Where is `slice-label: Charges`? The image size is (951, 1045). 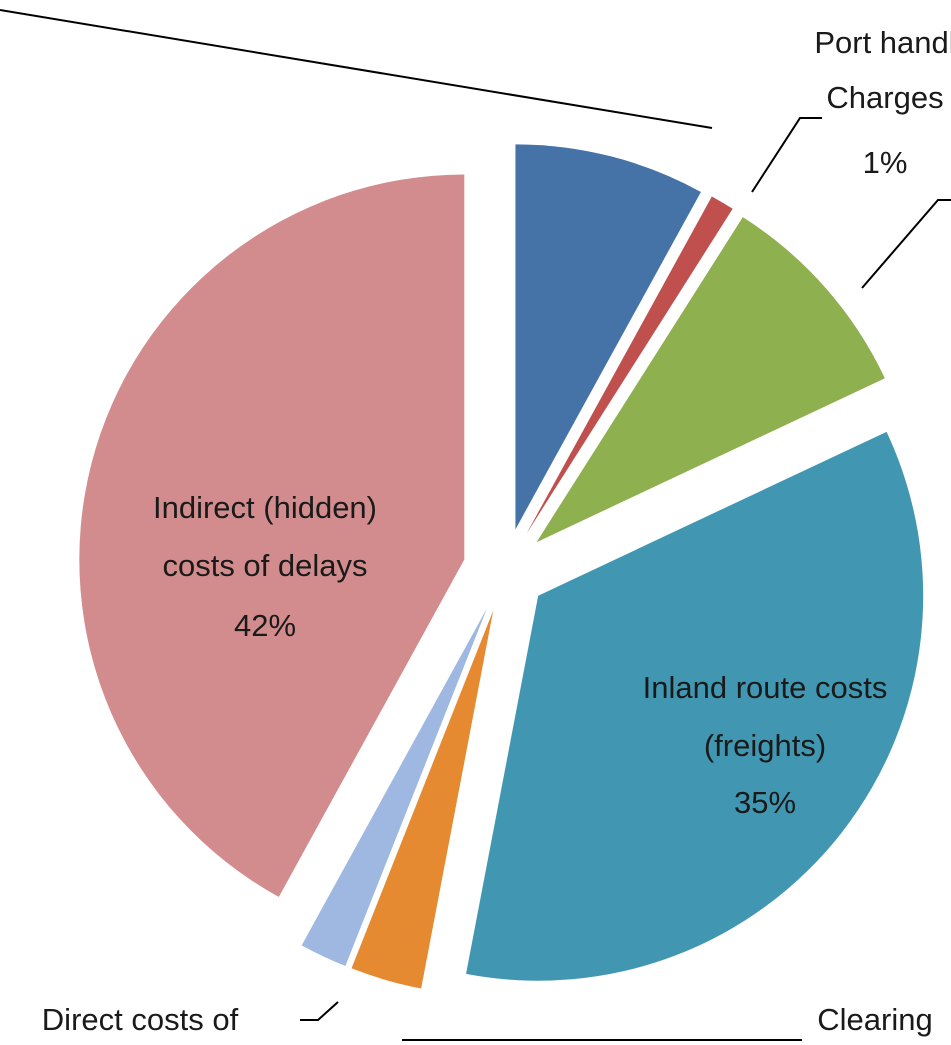 slice-label: Charges is located at coordinates (884, 97).